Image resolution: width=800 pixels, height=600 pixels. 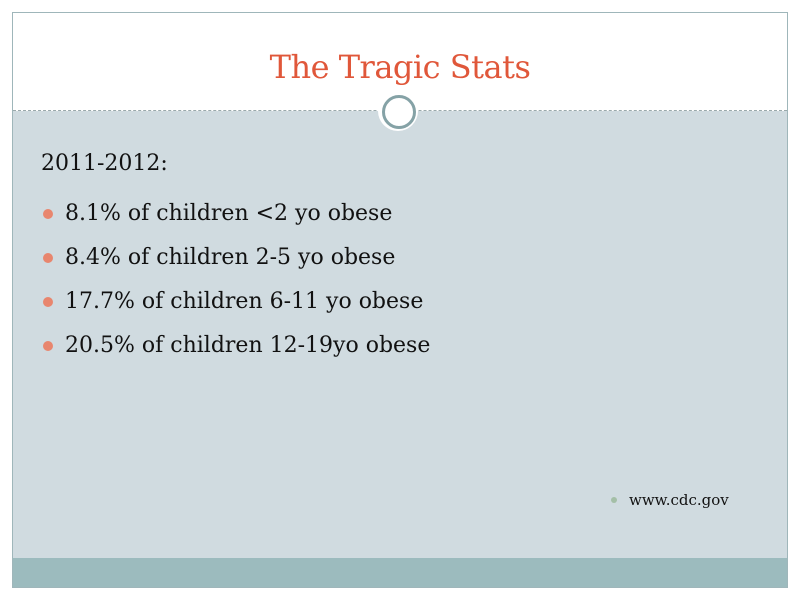 I want to click on stats-list-item: 8.4% of children 2-5 yo obese, so click(x=235, y=265).